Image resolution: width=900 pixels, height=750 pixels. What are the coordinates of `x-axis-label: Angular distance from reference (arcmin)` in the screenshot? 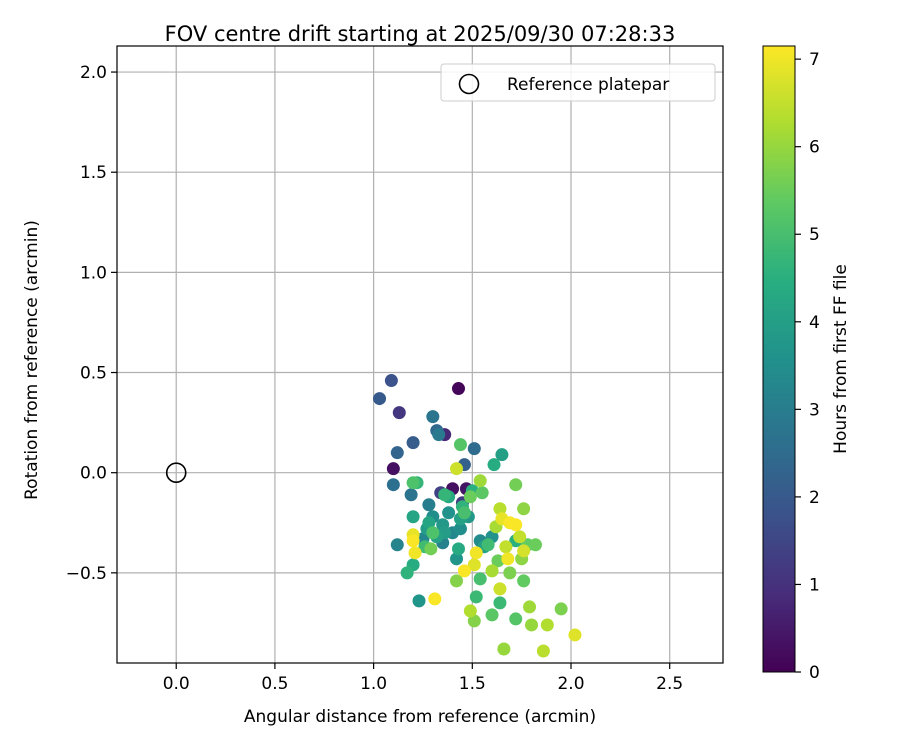 It's located at (420, 717).